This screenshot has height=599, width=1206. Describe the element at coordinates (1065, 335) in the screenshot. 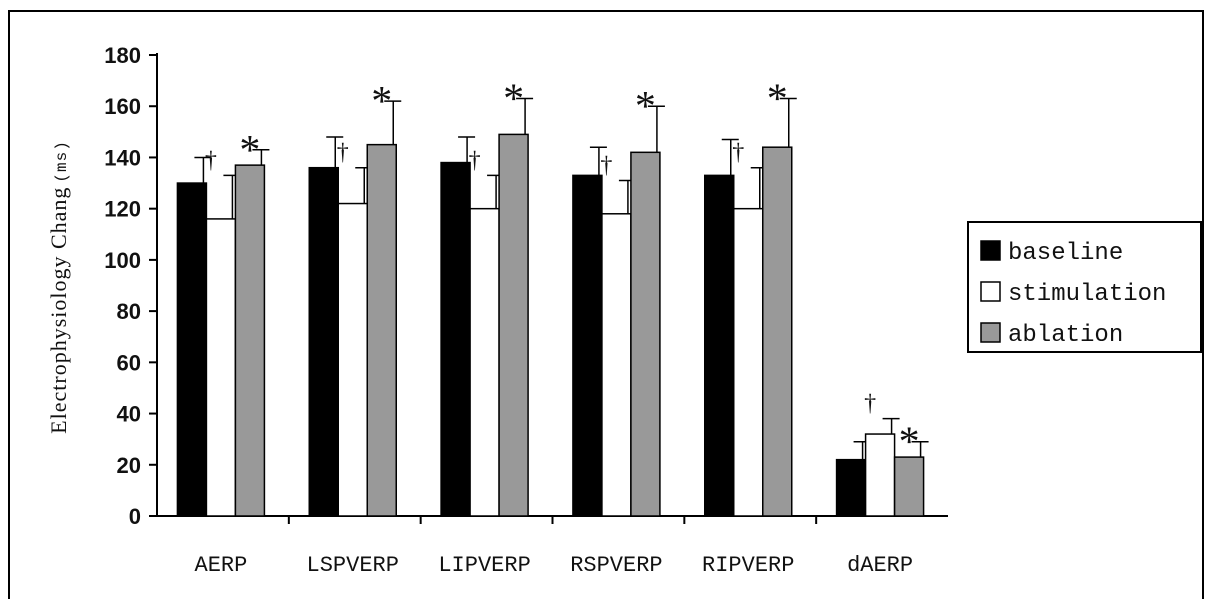

I see `legend-label-ablation: ablation` at that location.